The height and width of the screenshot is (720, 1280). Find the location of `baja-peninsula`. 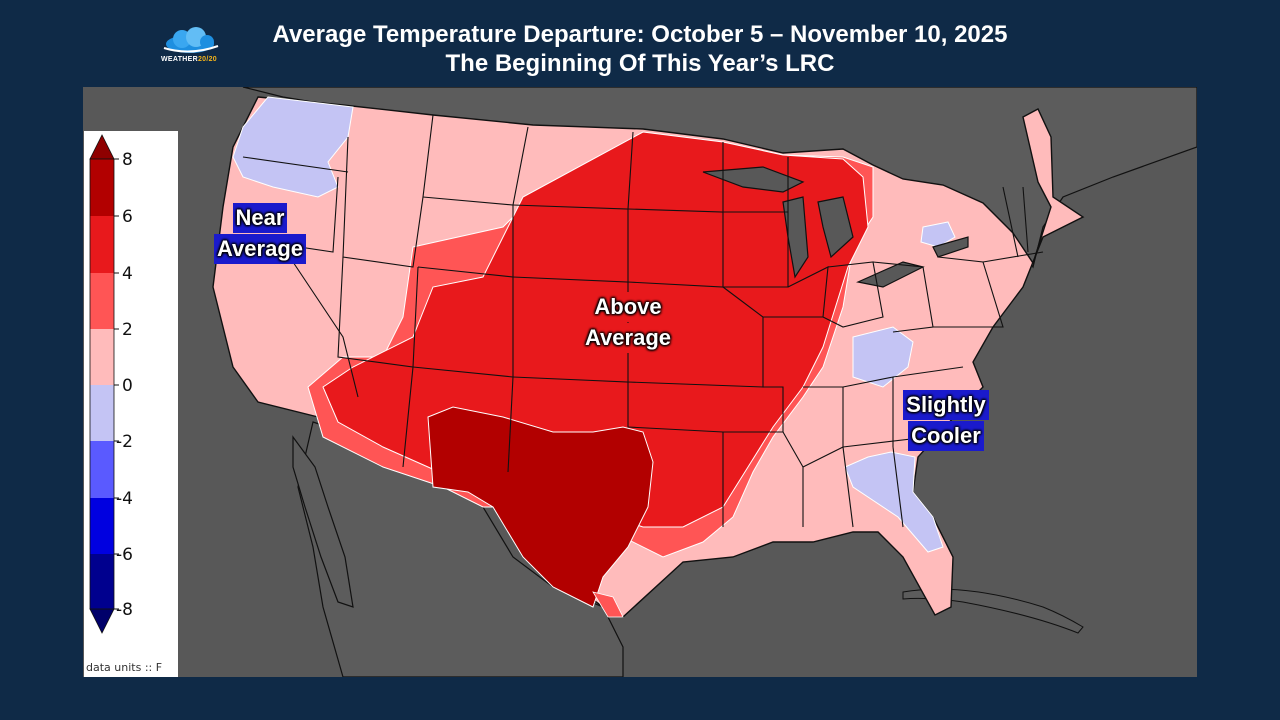

baja-peninsula is located at coordinates (323, 521).